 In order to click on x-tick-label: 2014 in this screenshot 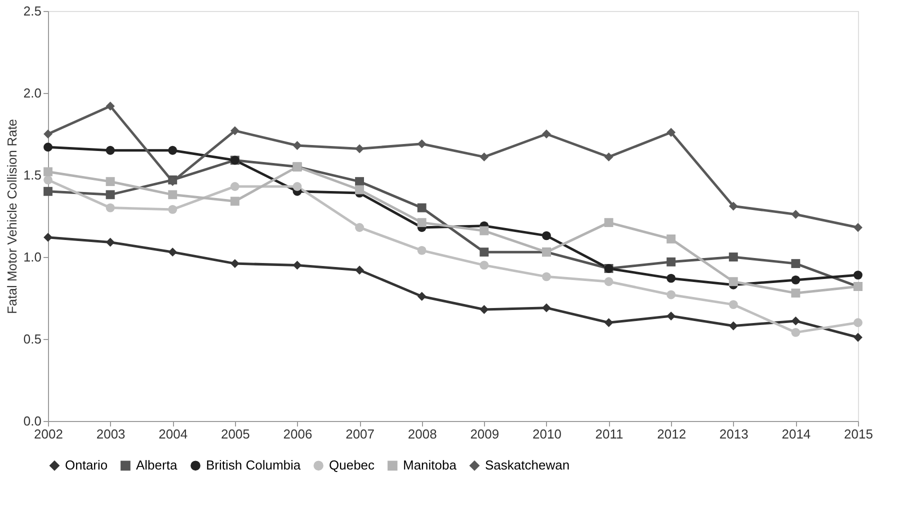, I will do `click(796, 434)`.